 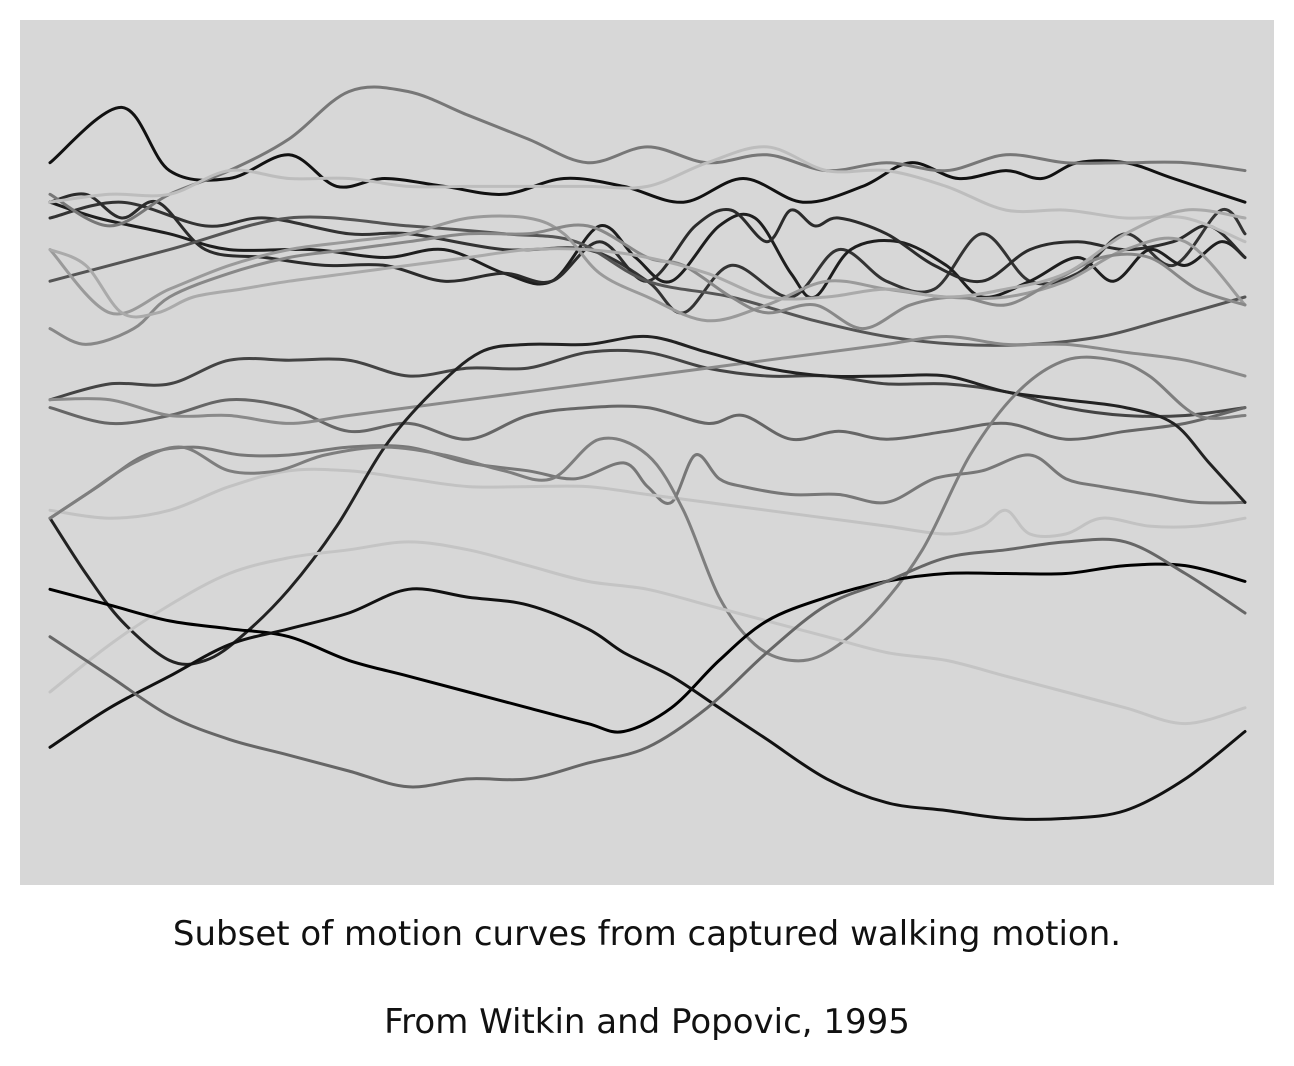 What do you see at coordinates (647, 1022) in the screenshot?
I see `figure-credit: From Witkin and Popovic, 1995` at bounding box center [647, 1022].